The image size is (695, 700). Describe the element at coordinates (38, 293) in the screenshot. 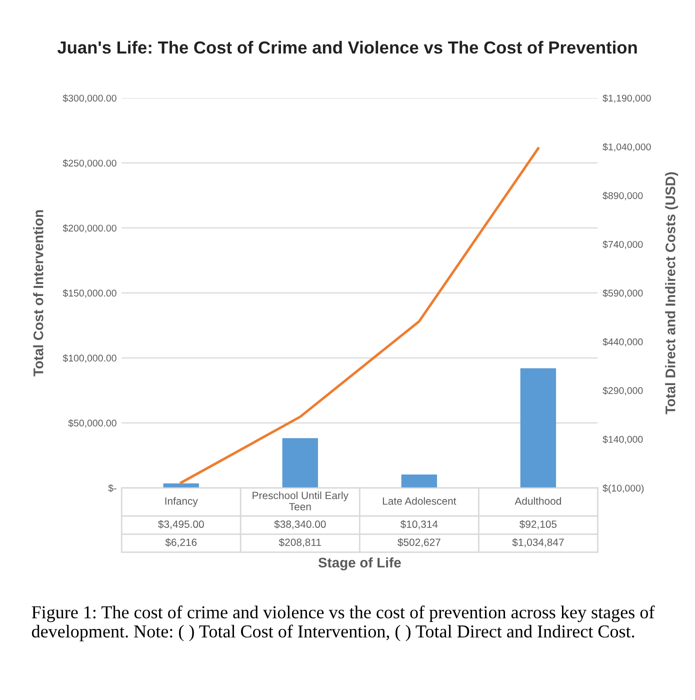

I see `y-axis-title: Total Cost of Intervention` at that location.